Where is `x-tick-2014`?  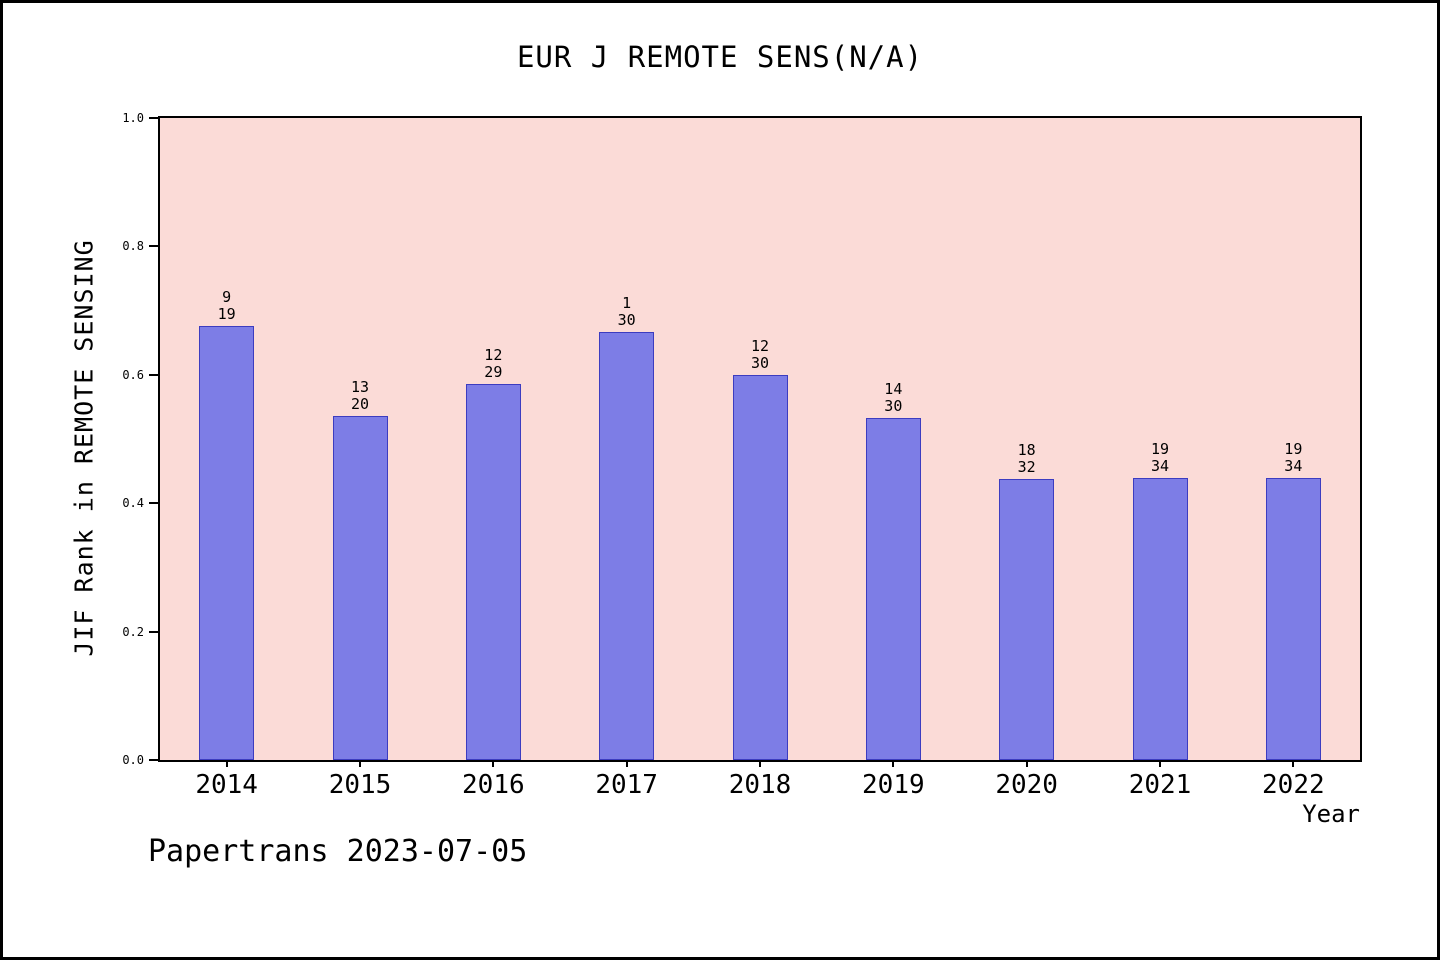 x-tick-2014 is located at coordinates (226, 763).